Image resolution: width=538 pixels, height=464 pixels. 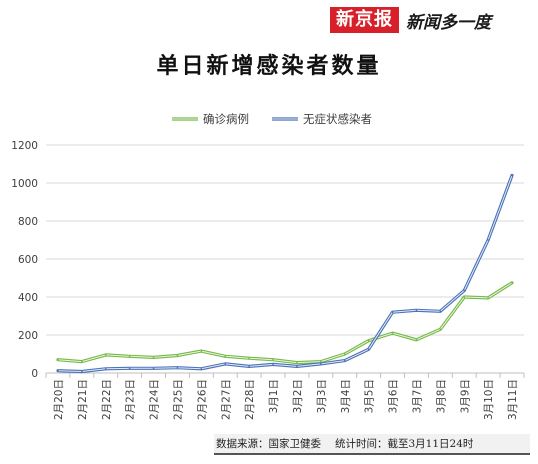 What do you see at coordinates (441, 396) in the screenshot?
I see `x-tick-label: 3月8日` at bounding box center [441, 396].